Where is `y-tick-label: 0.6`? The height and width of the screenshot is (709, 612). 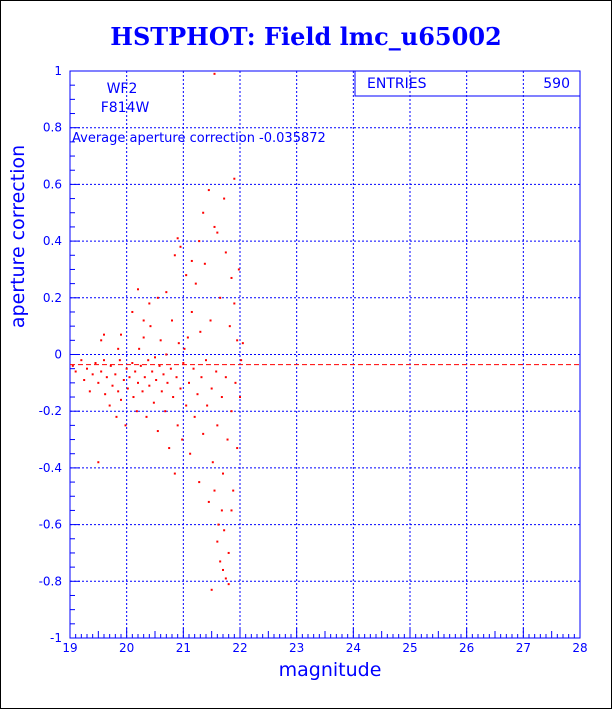
y-tick-label: 0.6 is located at coordinates (52, 184).